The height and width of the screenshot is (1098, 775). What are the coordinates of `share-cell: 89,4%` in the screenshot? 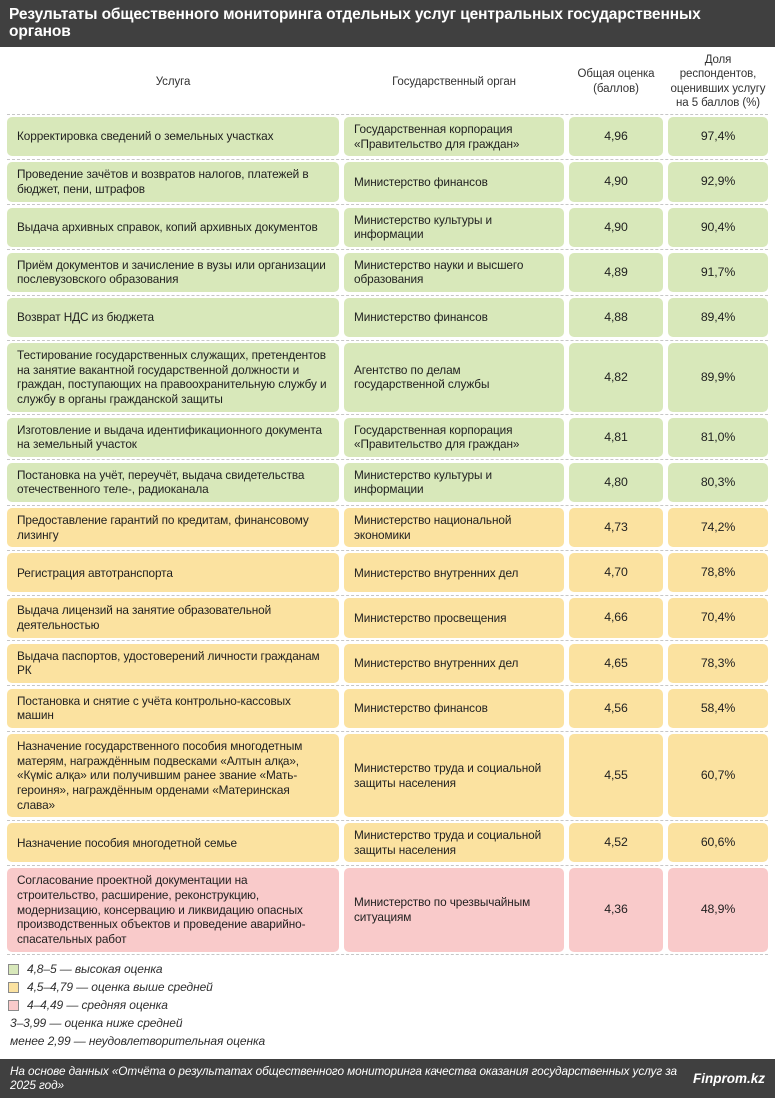 It's located at (718, 318).